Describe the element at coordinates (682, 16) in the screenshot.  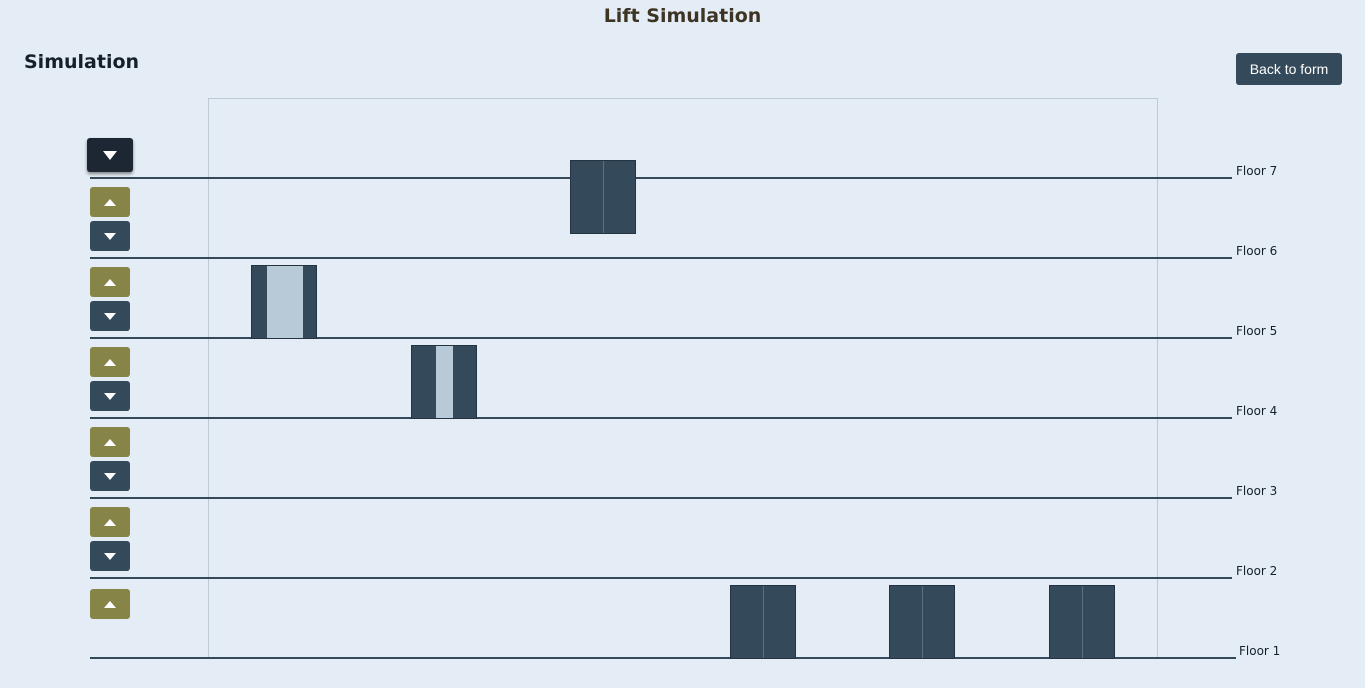
I see `app-title: Lift Simulation` at that location.